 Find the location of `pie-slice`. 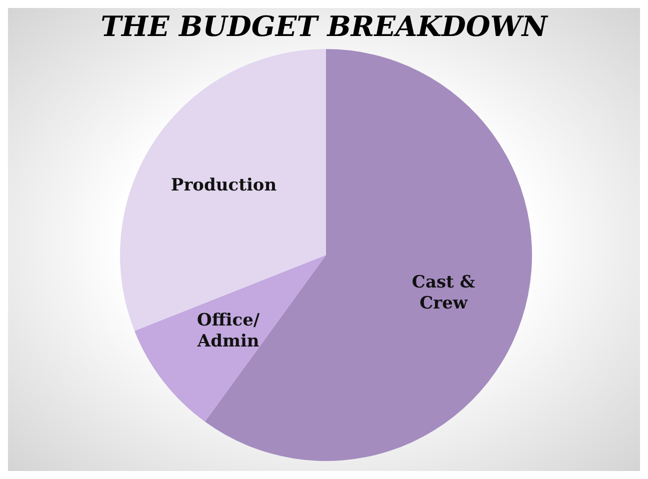

pie-slice is located at coordinates (230, 338).